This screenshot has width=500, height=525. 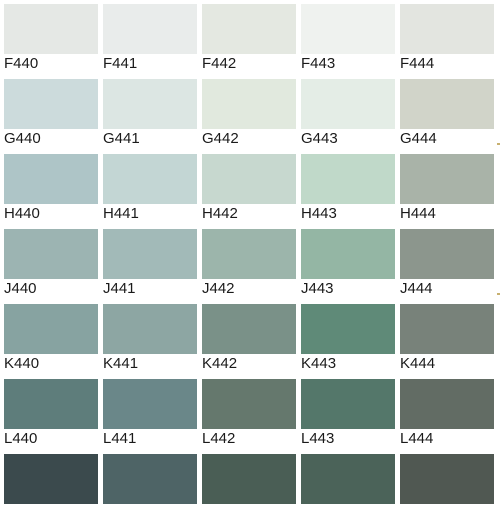 I want to click on swatch-k444: K444, so click(x=445, y=337).